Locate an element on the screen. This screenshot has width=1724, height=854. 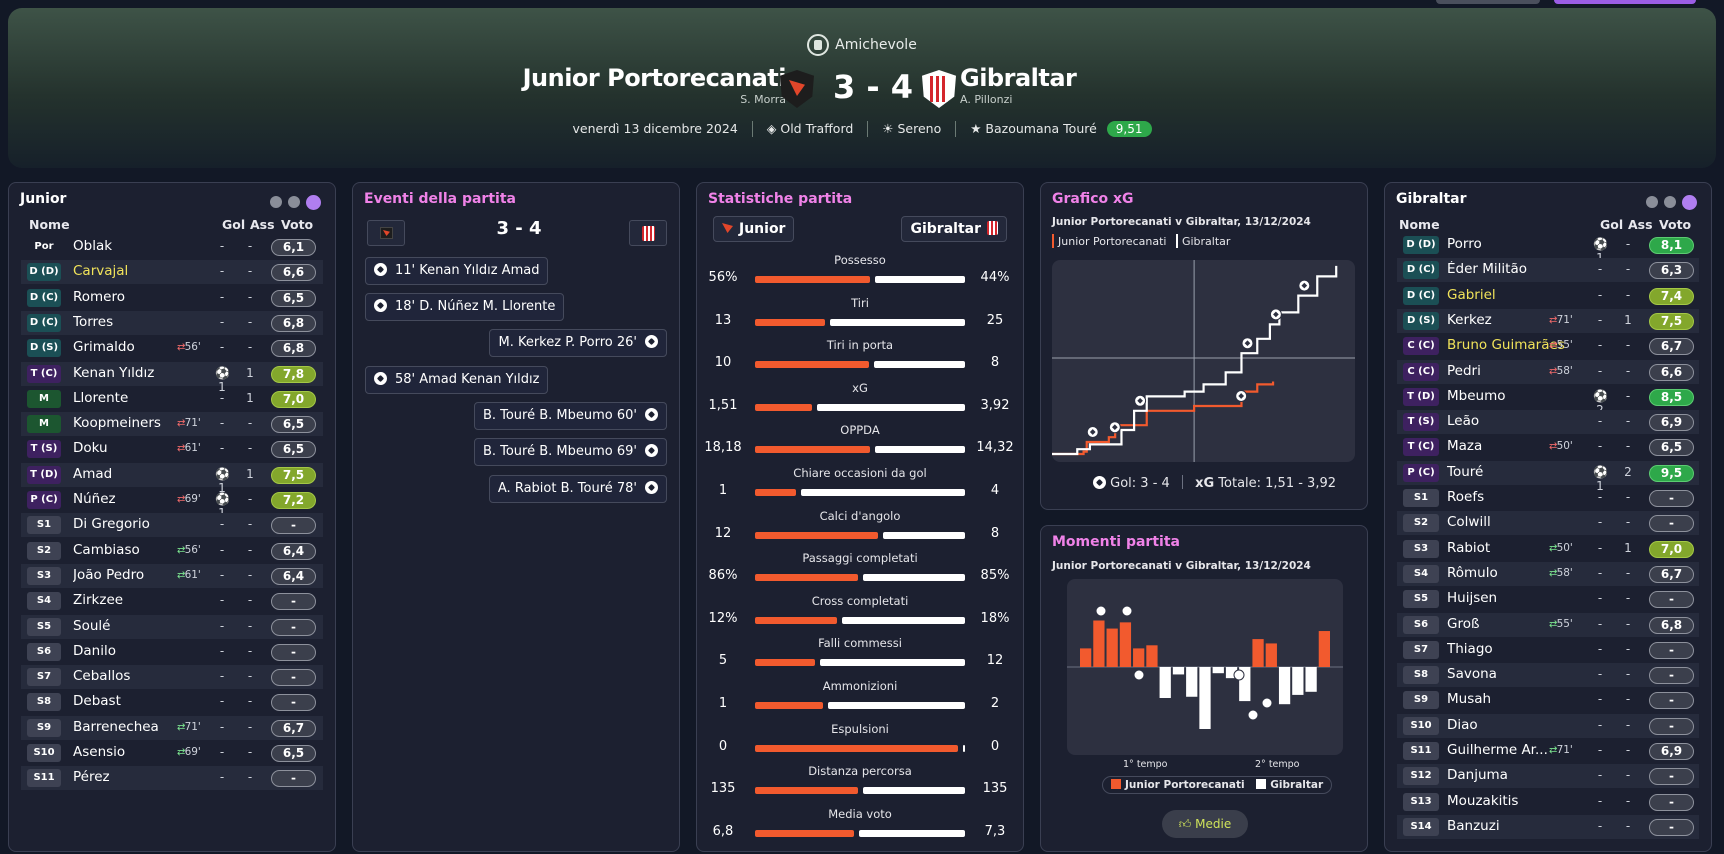
player-row: P (C) Touré ⚽1 2 9,5 is located at coordinates (1548, 476).